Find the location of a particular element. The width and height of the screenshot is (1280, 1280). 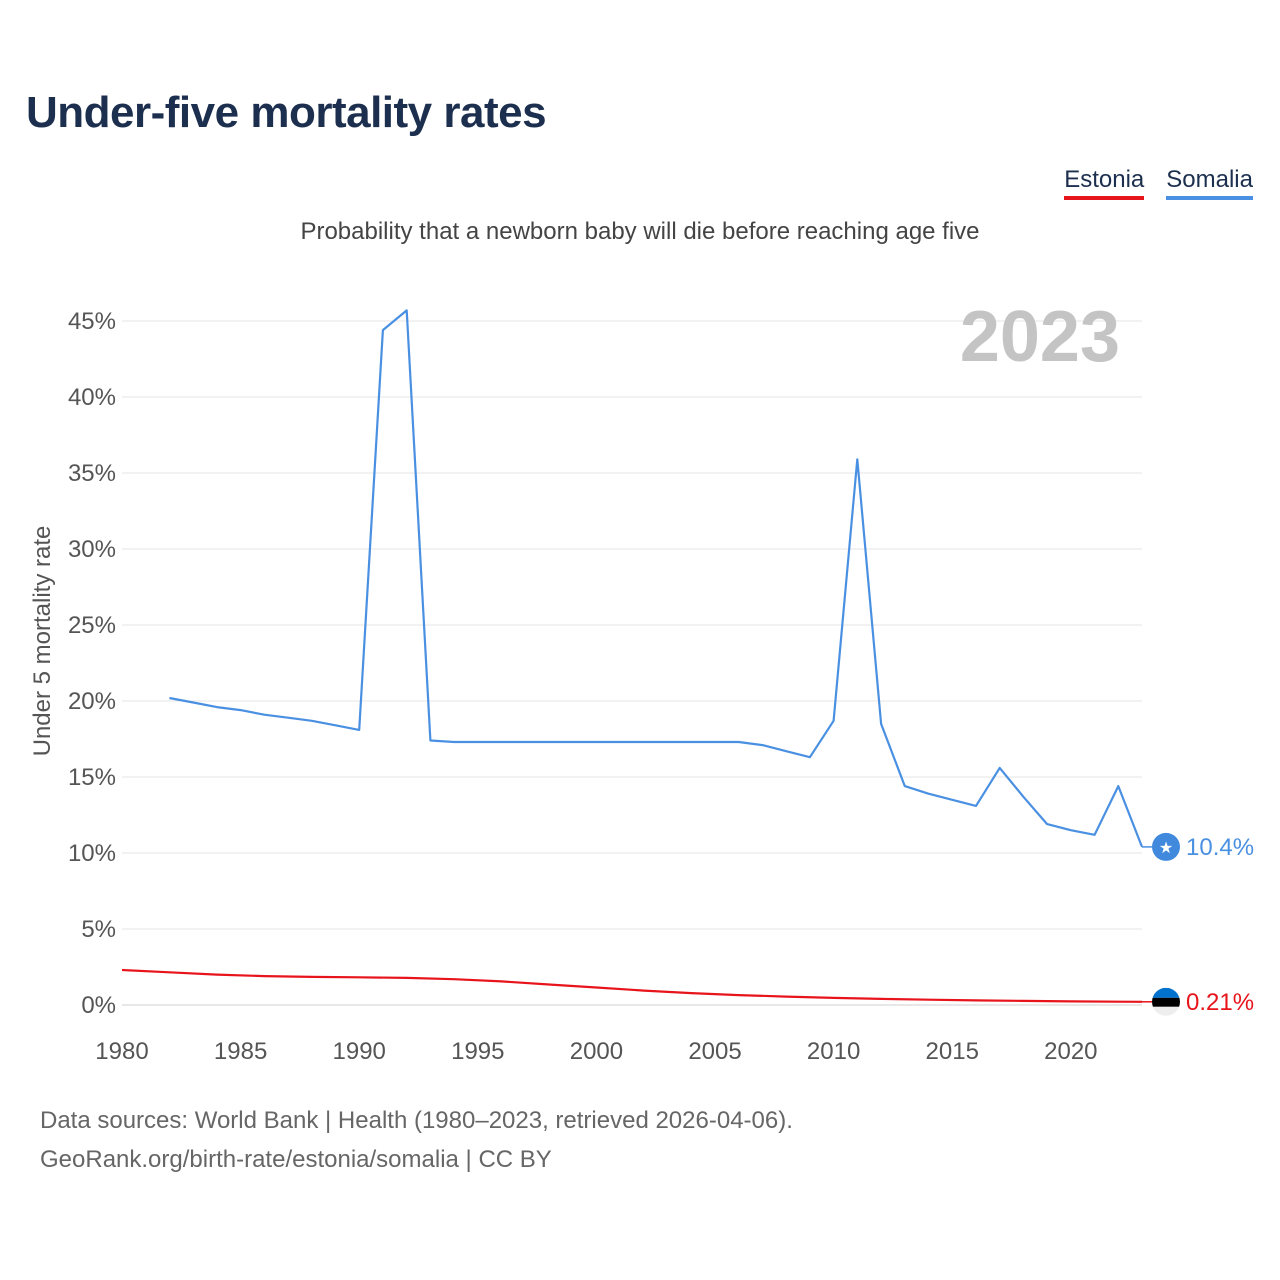

y-tick-label-10: 10% is located at coordinates (92, 853).